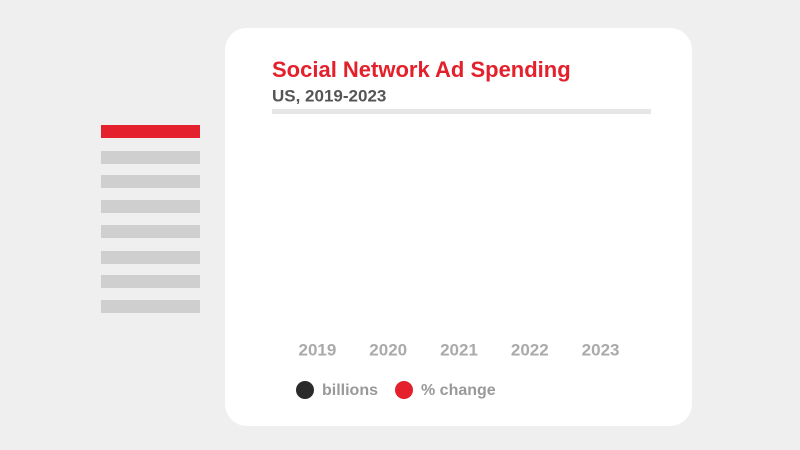 The width and height of the screenshot is (800, 450). What do you see at coordinates (317, 349) in the screenshot?
I see `x-tick-label: 2019` at bounding box center [317, 349].